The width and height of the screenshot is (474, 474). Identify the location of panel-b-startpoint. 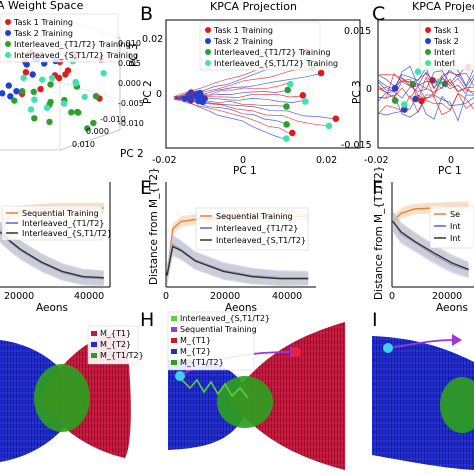
(197, 96).